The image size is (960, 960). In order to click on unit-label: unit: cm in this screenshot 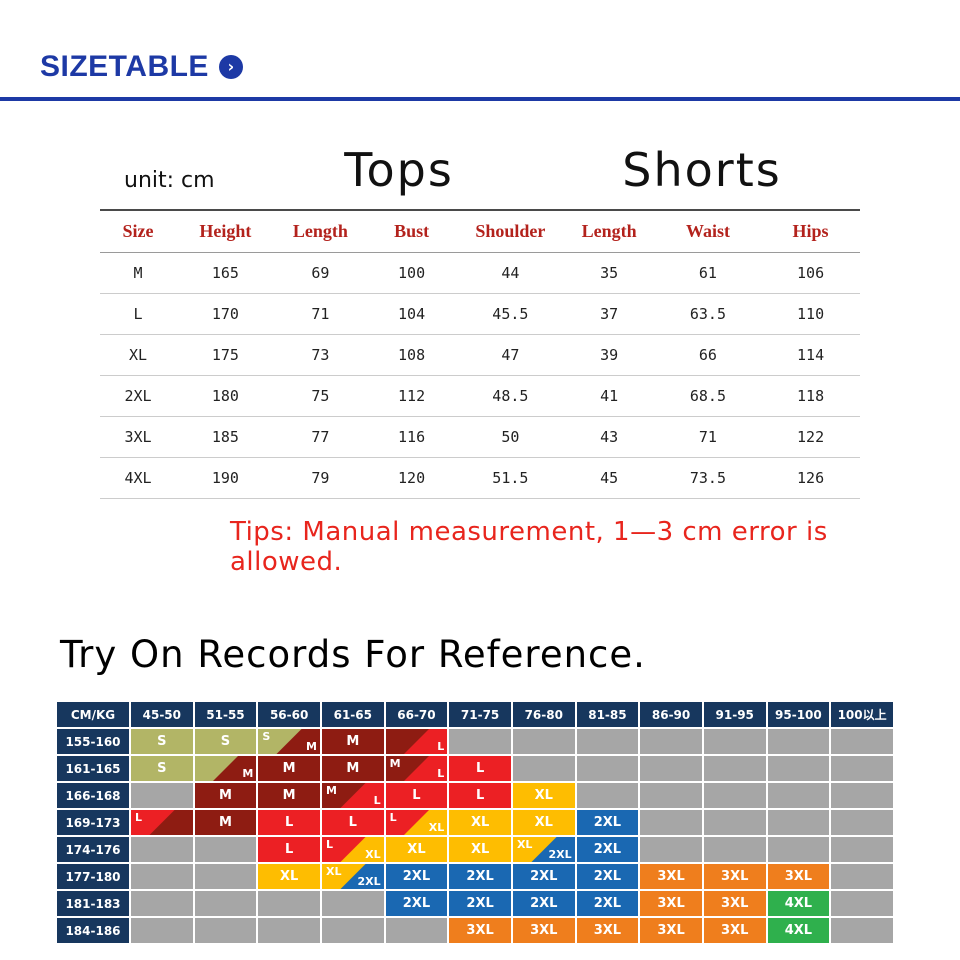, I will do `click(169, 180)`.